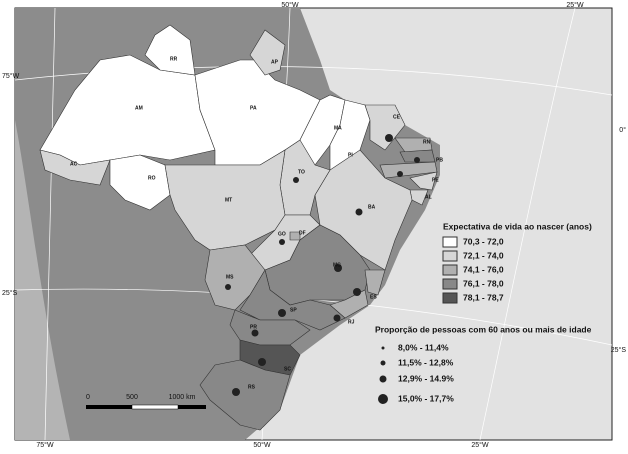 The width and height of the screenshot is (628, 454). What do you see at coordinates (338, 128) in the screenshot?
I see `state-label: MA` at bounding box center [338, 128].